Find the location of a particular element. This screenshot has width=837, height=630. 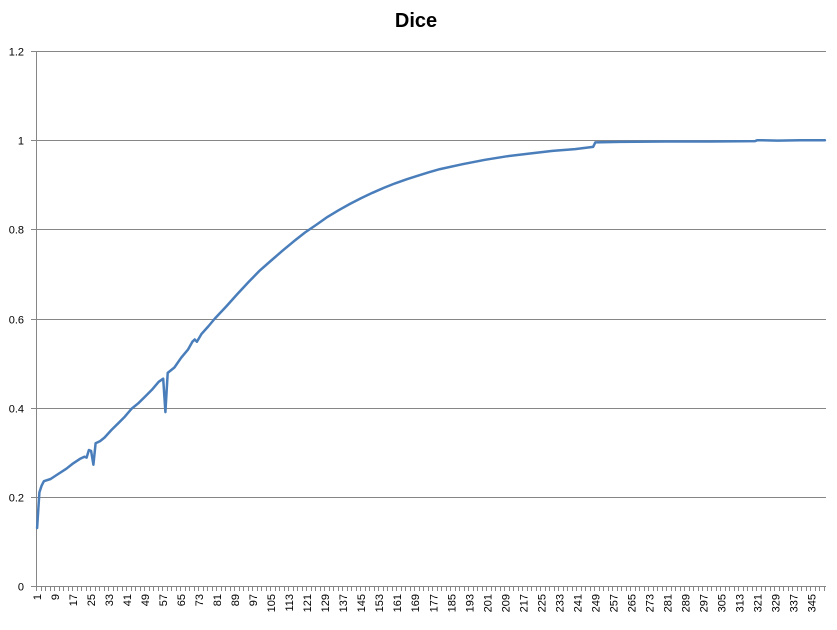

x-tick-label: 129 is located at coordinates (326, 603).